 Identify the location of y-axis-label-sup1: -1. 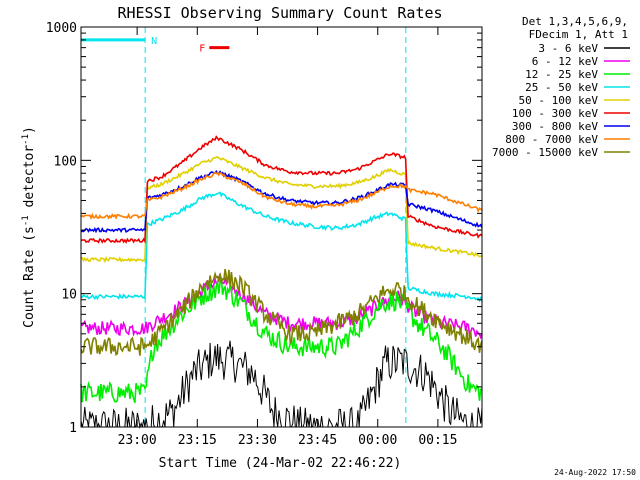
(26, 220).